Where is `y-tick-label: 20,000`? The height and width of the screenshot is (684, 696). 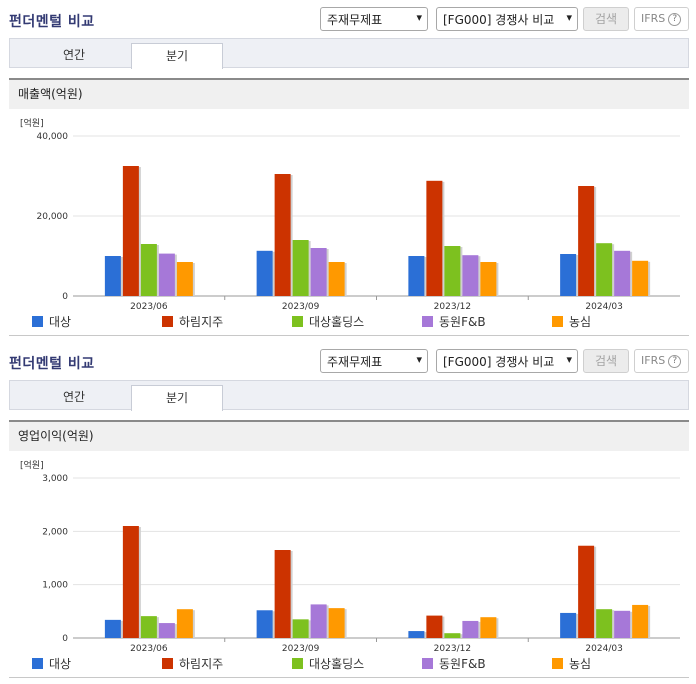
y-tick-label: 20,000 is located at coordinates (53, 217).